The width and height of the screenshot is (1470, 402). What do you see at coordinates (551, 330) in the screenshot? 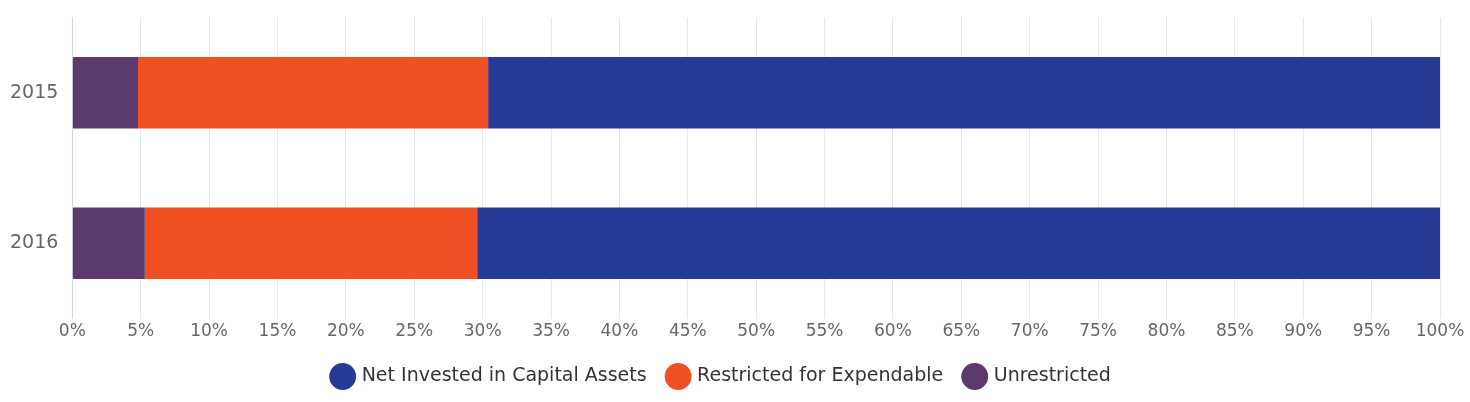
I see `x-tick-label: 35%` at bounding box center [551, 330].